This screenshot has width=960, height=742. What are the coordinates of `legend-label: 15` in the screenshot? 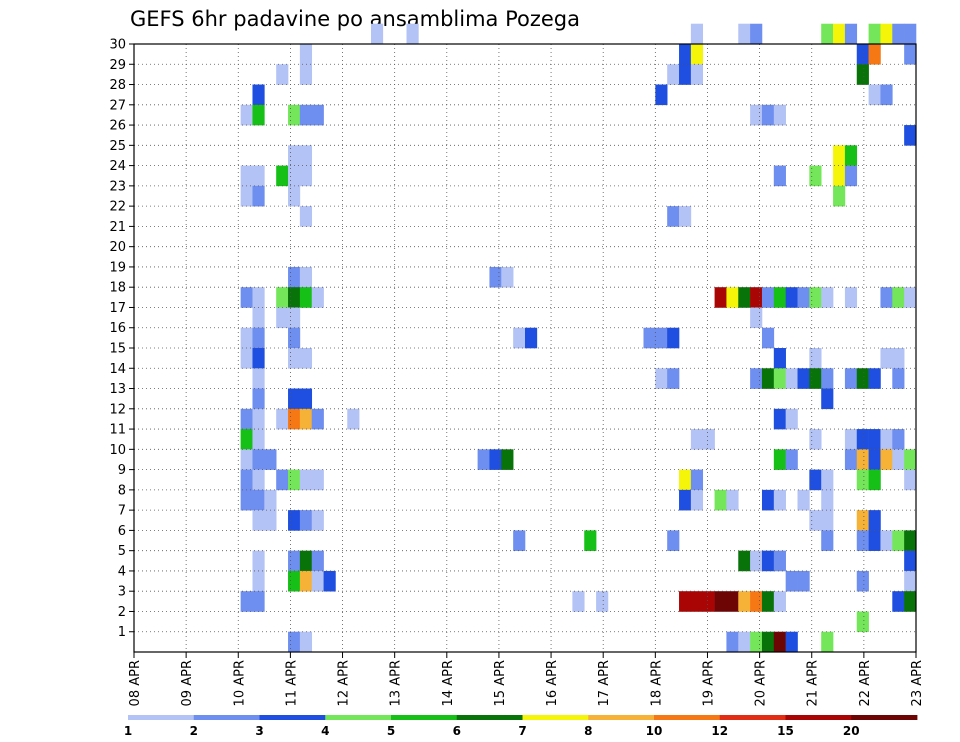 It's located at (785, 731).